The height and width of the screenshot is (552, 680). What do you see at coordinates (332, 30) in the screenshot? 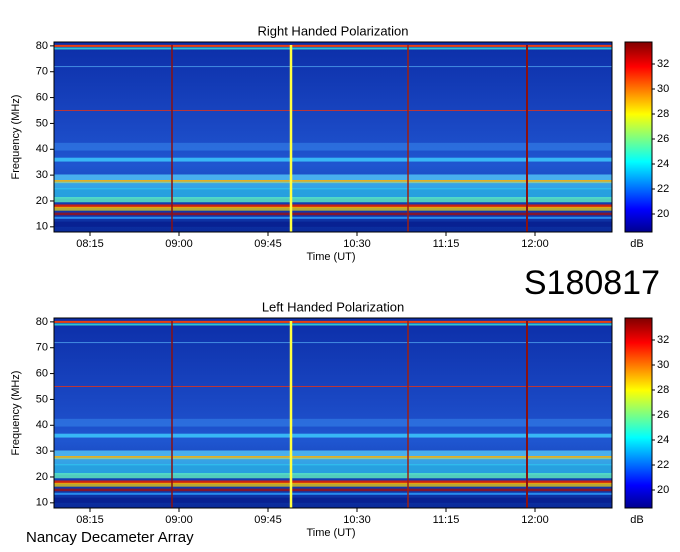
I see `chart-title: Right Handed Polarization` at bounding box center [332, 30].